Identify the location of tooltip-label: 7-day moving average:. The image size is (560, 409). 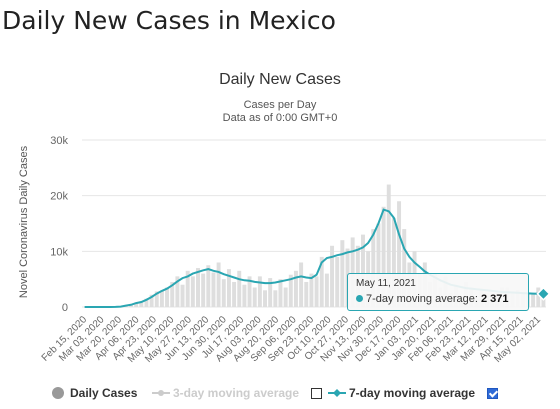
(423, 299).